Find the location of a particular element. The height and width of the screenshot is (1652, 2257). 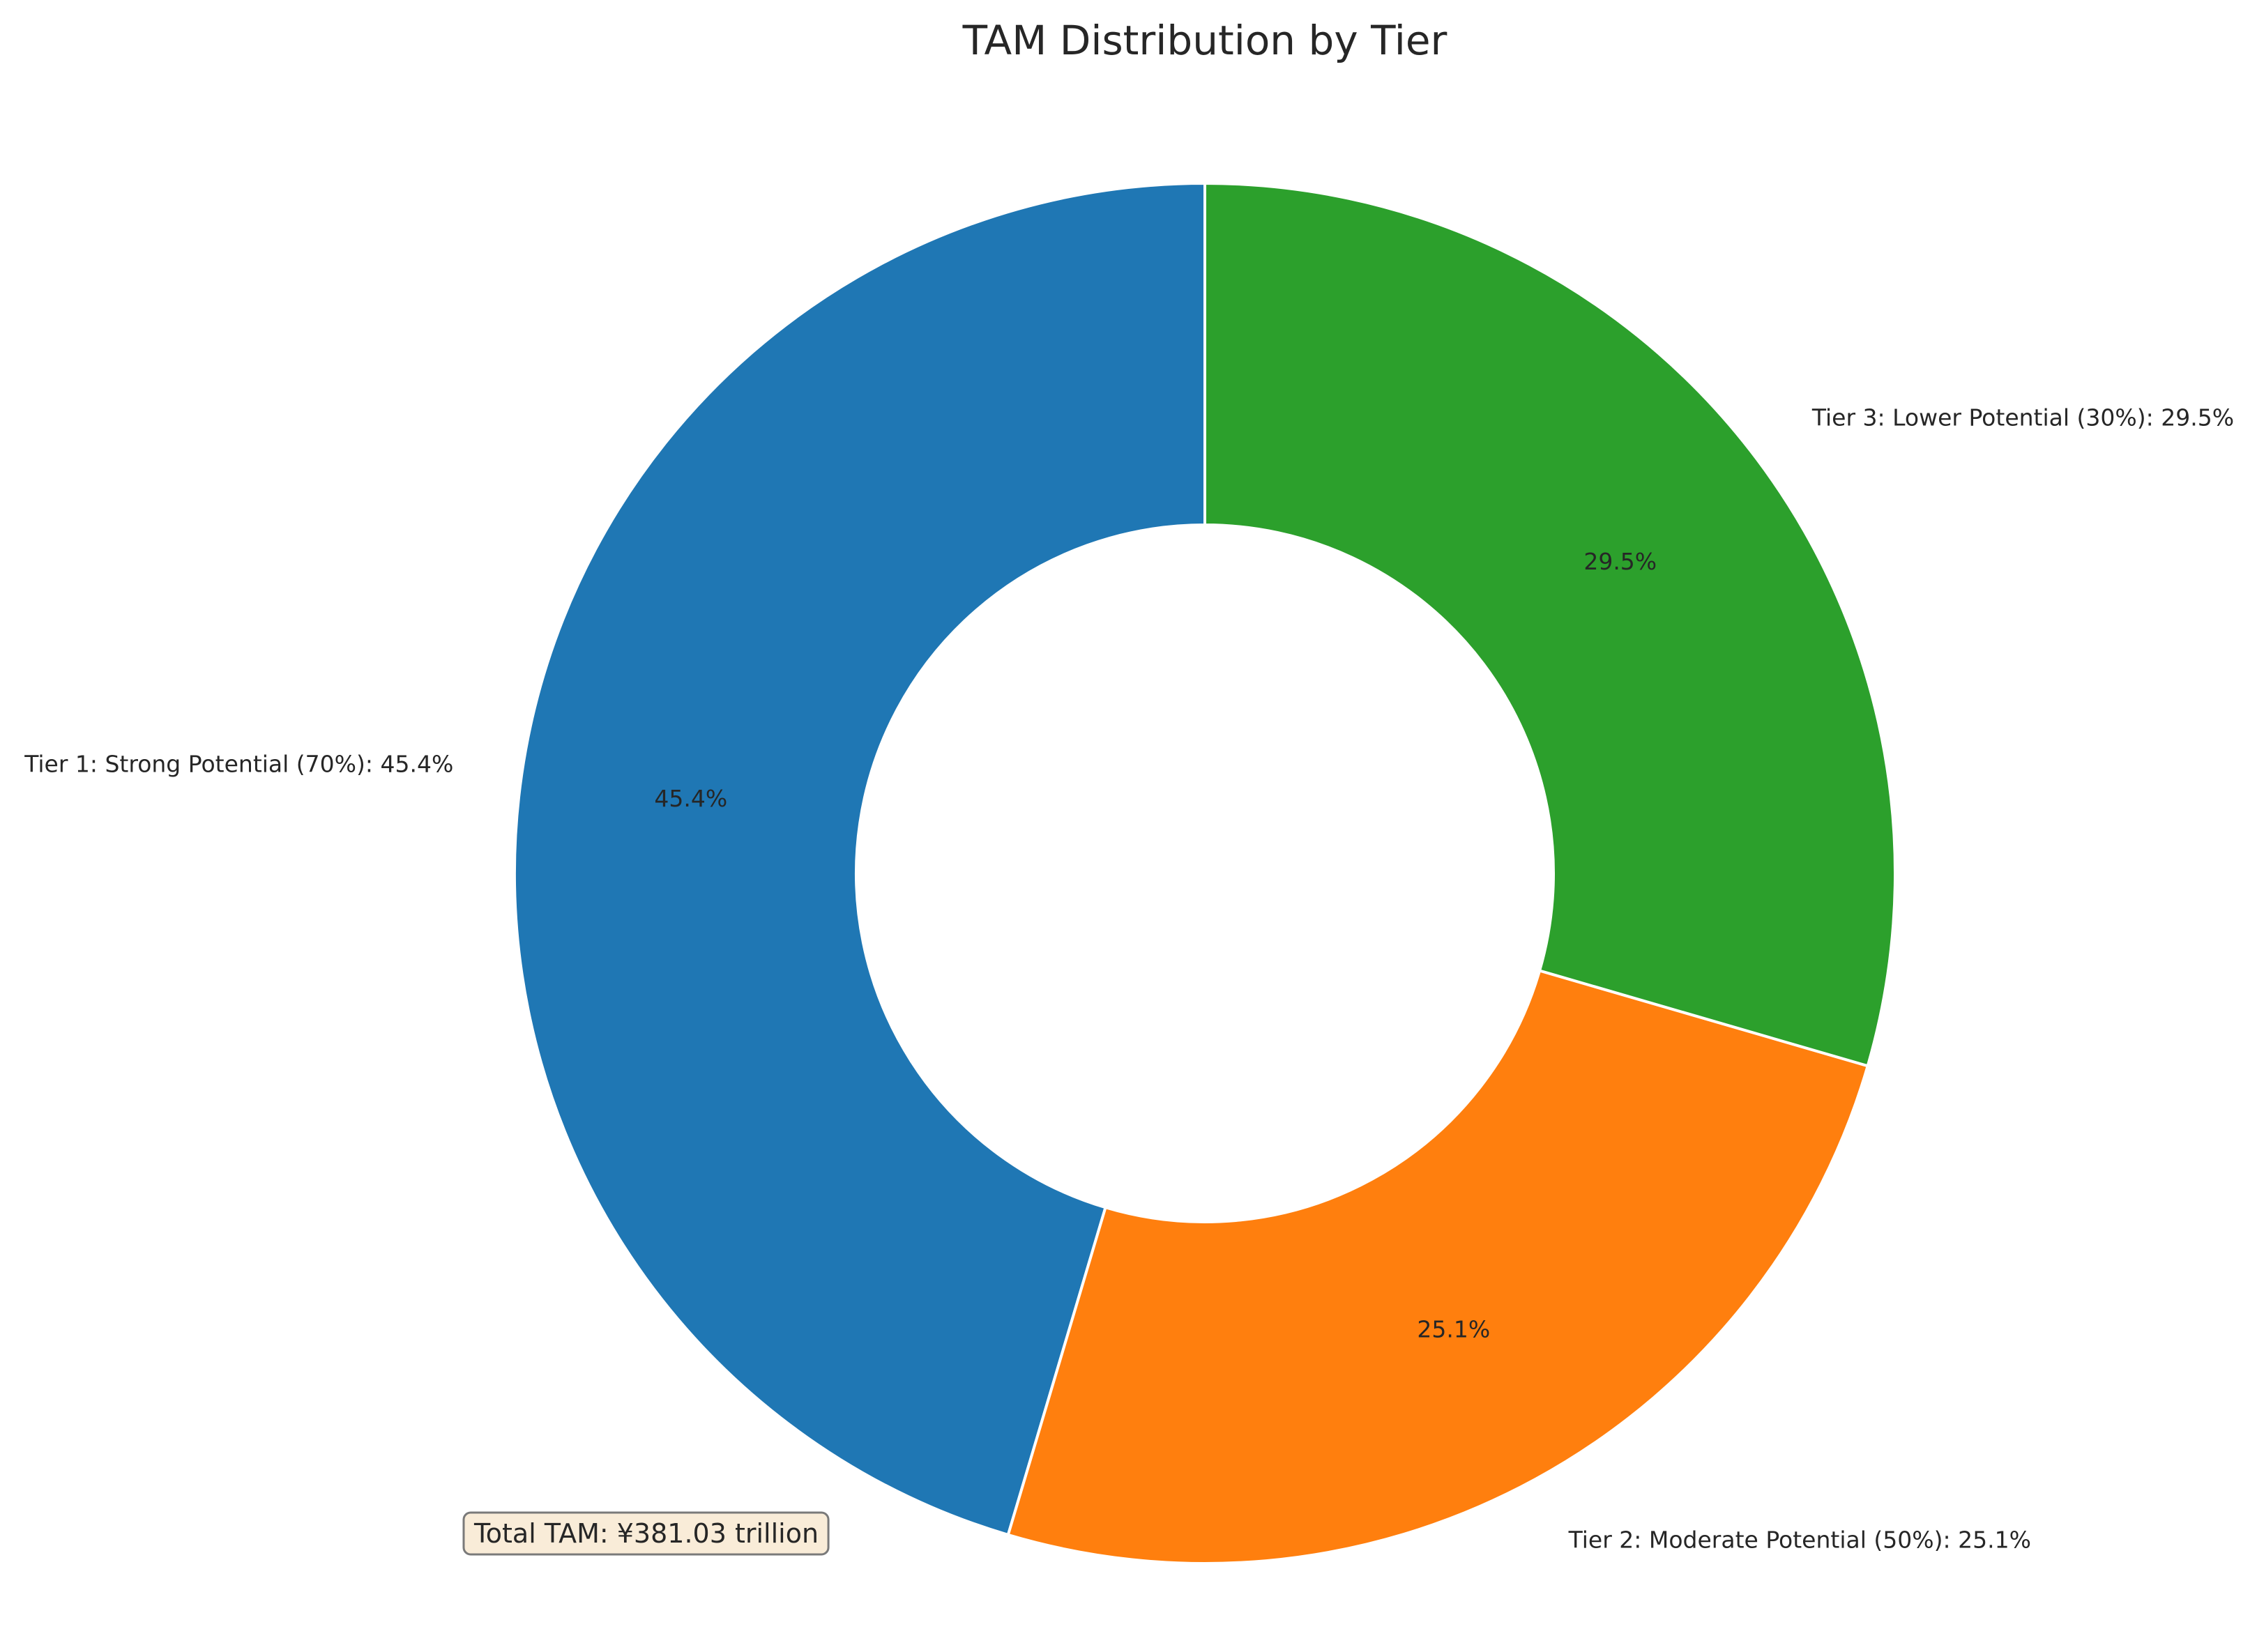

chart-title: TAM Distribution by Tier is located at coordinates (1204, 40).